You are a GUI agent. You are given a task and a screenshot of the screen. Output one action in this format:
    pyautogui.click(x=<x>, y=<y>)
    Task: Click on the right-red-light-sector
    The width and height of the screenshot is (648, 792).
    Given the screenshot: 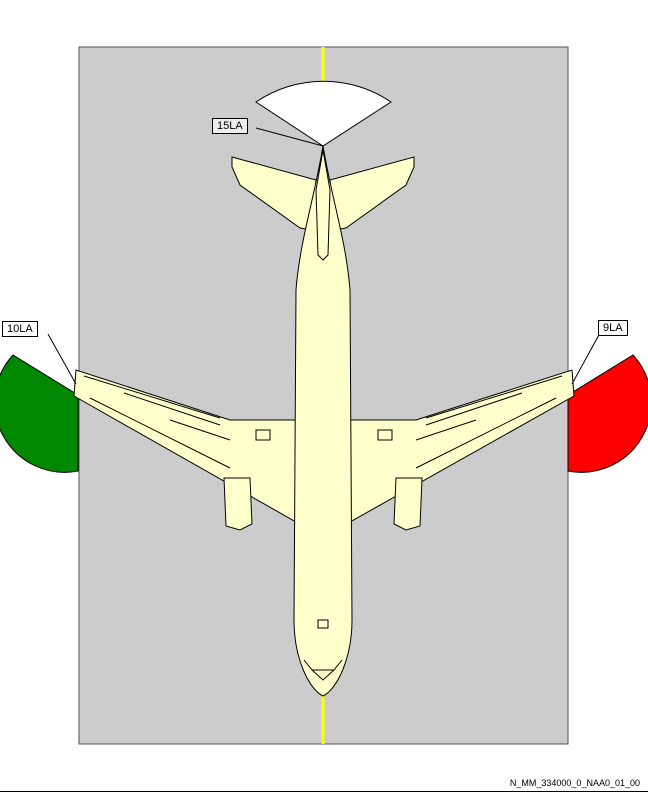 What is the action you would take?
    pyautogui.click(x=607, y=413)
    